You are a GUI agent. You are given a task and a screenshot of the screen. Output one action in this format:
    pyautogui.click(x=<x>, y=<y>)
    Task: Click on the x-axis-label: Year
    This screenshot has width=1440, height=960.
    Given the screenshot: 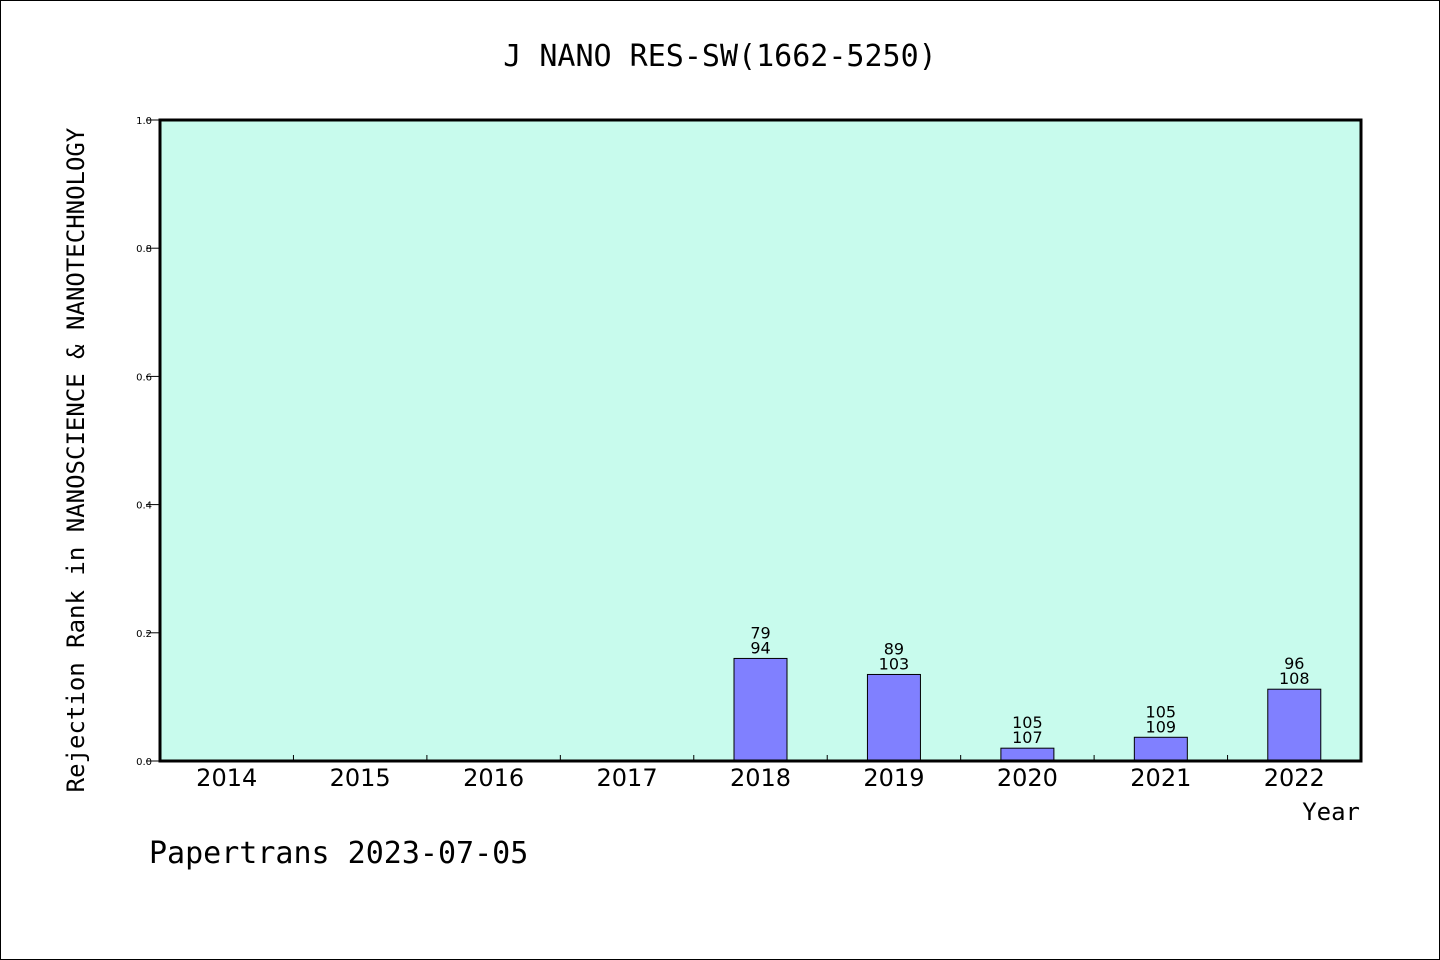 What is the action you would take?
    pyautogui.click(x=1331, y=812)
    